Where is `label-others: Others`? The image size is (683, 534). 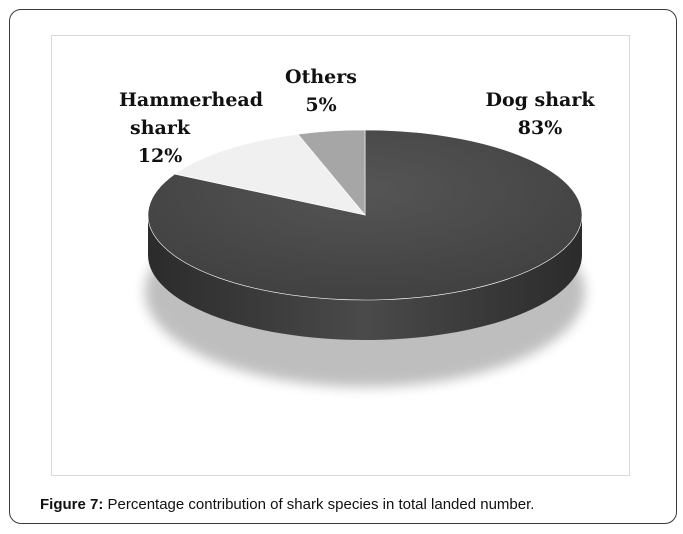 label-others: Others is located at coordinates (321, 77).